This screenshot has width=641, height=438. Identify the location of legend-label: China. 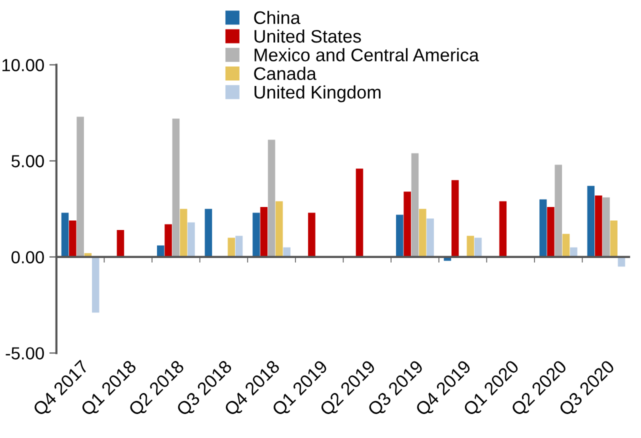
(277, 17).